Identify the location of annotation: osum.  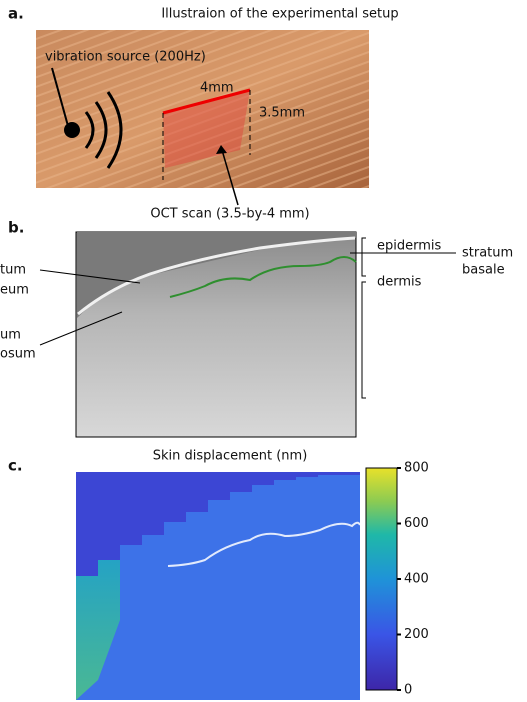
(18, 354).